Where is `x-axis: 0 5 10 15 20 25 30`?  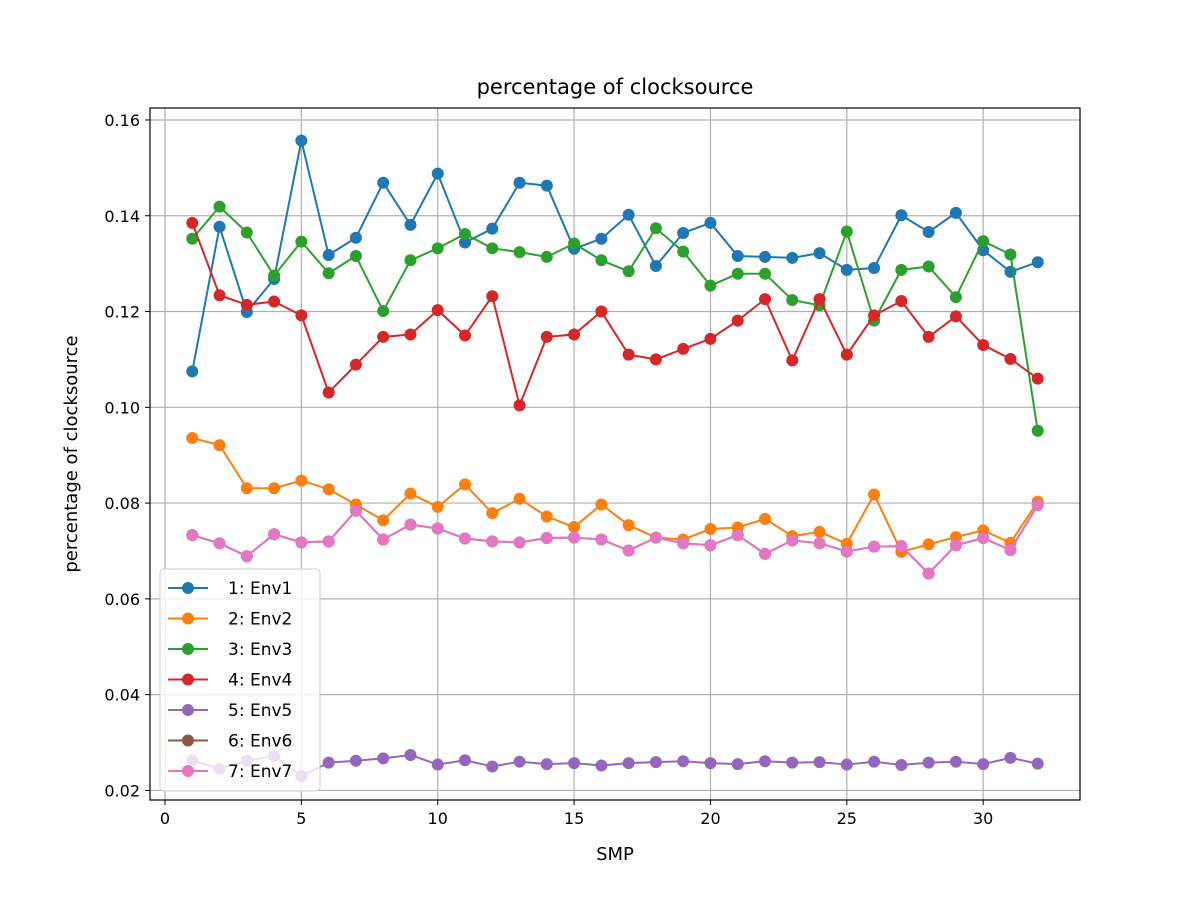 x-axis: 0 5 10 15 20 25 30 is located at coordinates (576, 814).